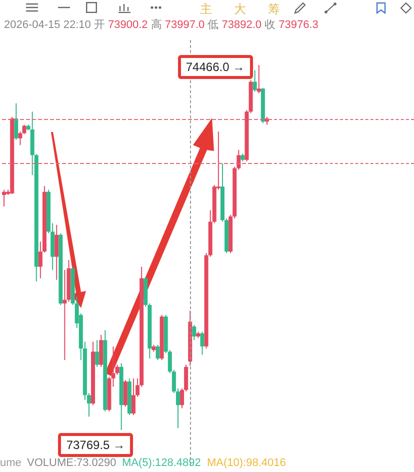 The height and width of the screenshot is (472, 414). What do you see at coordinates (11, 463) in the screenshot?
I see `text: ume` at bounding box center [11, 463].